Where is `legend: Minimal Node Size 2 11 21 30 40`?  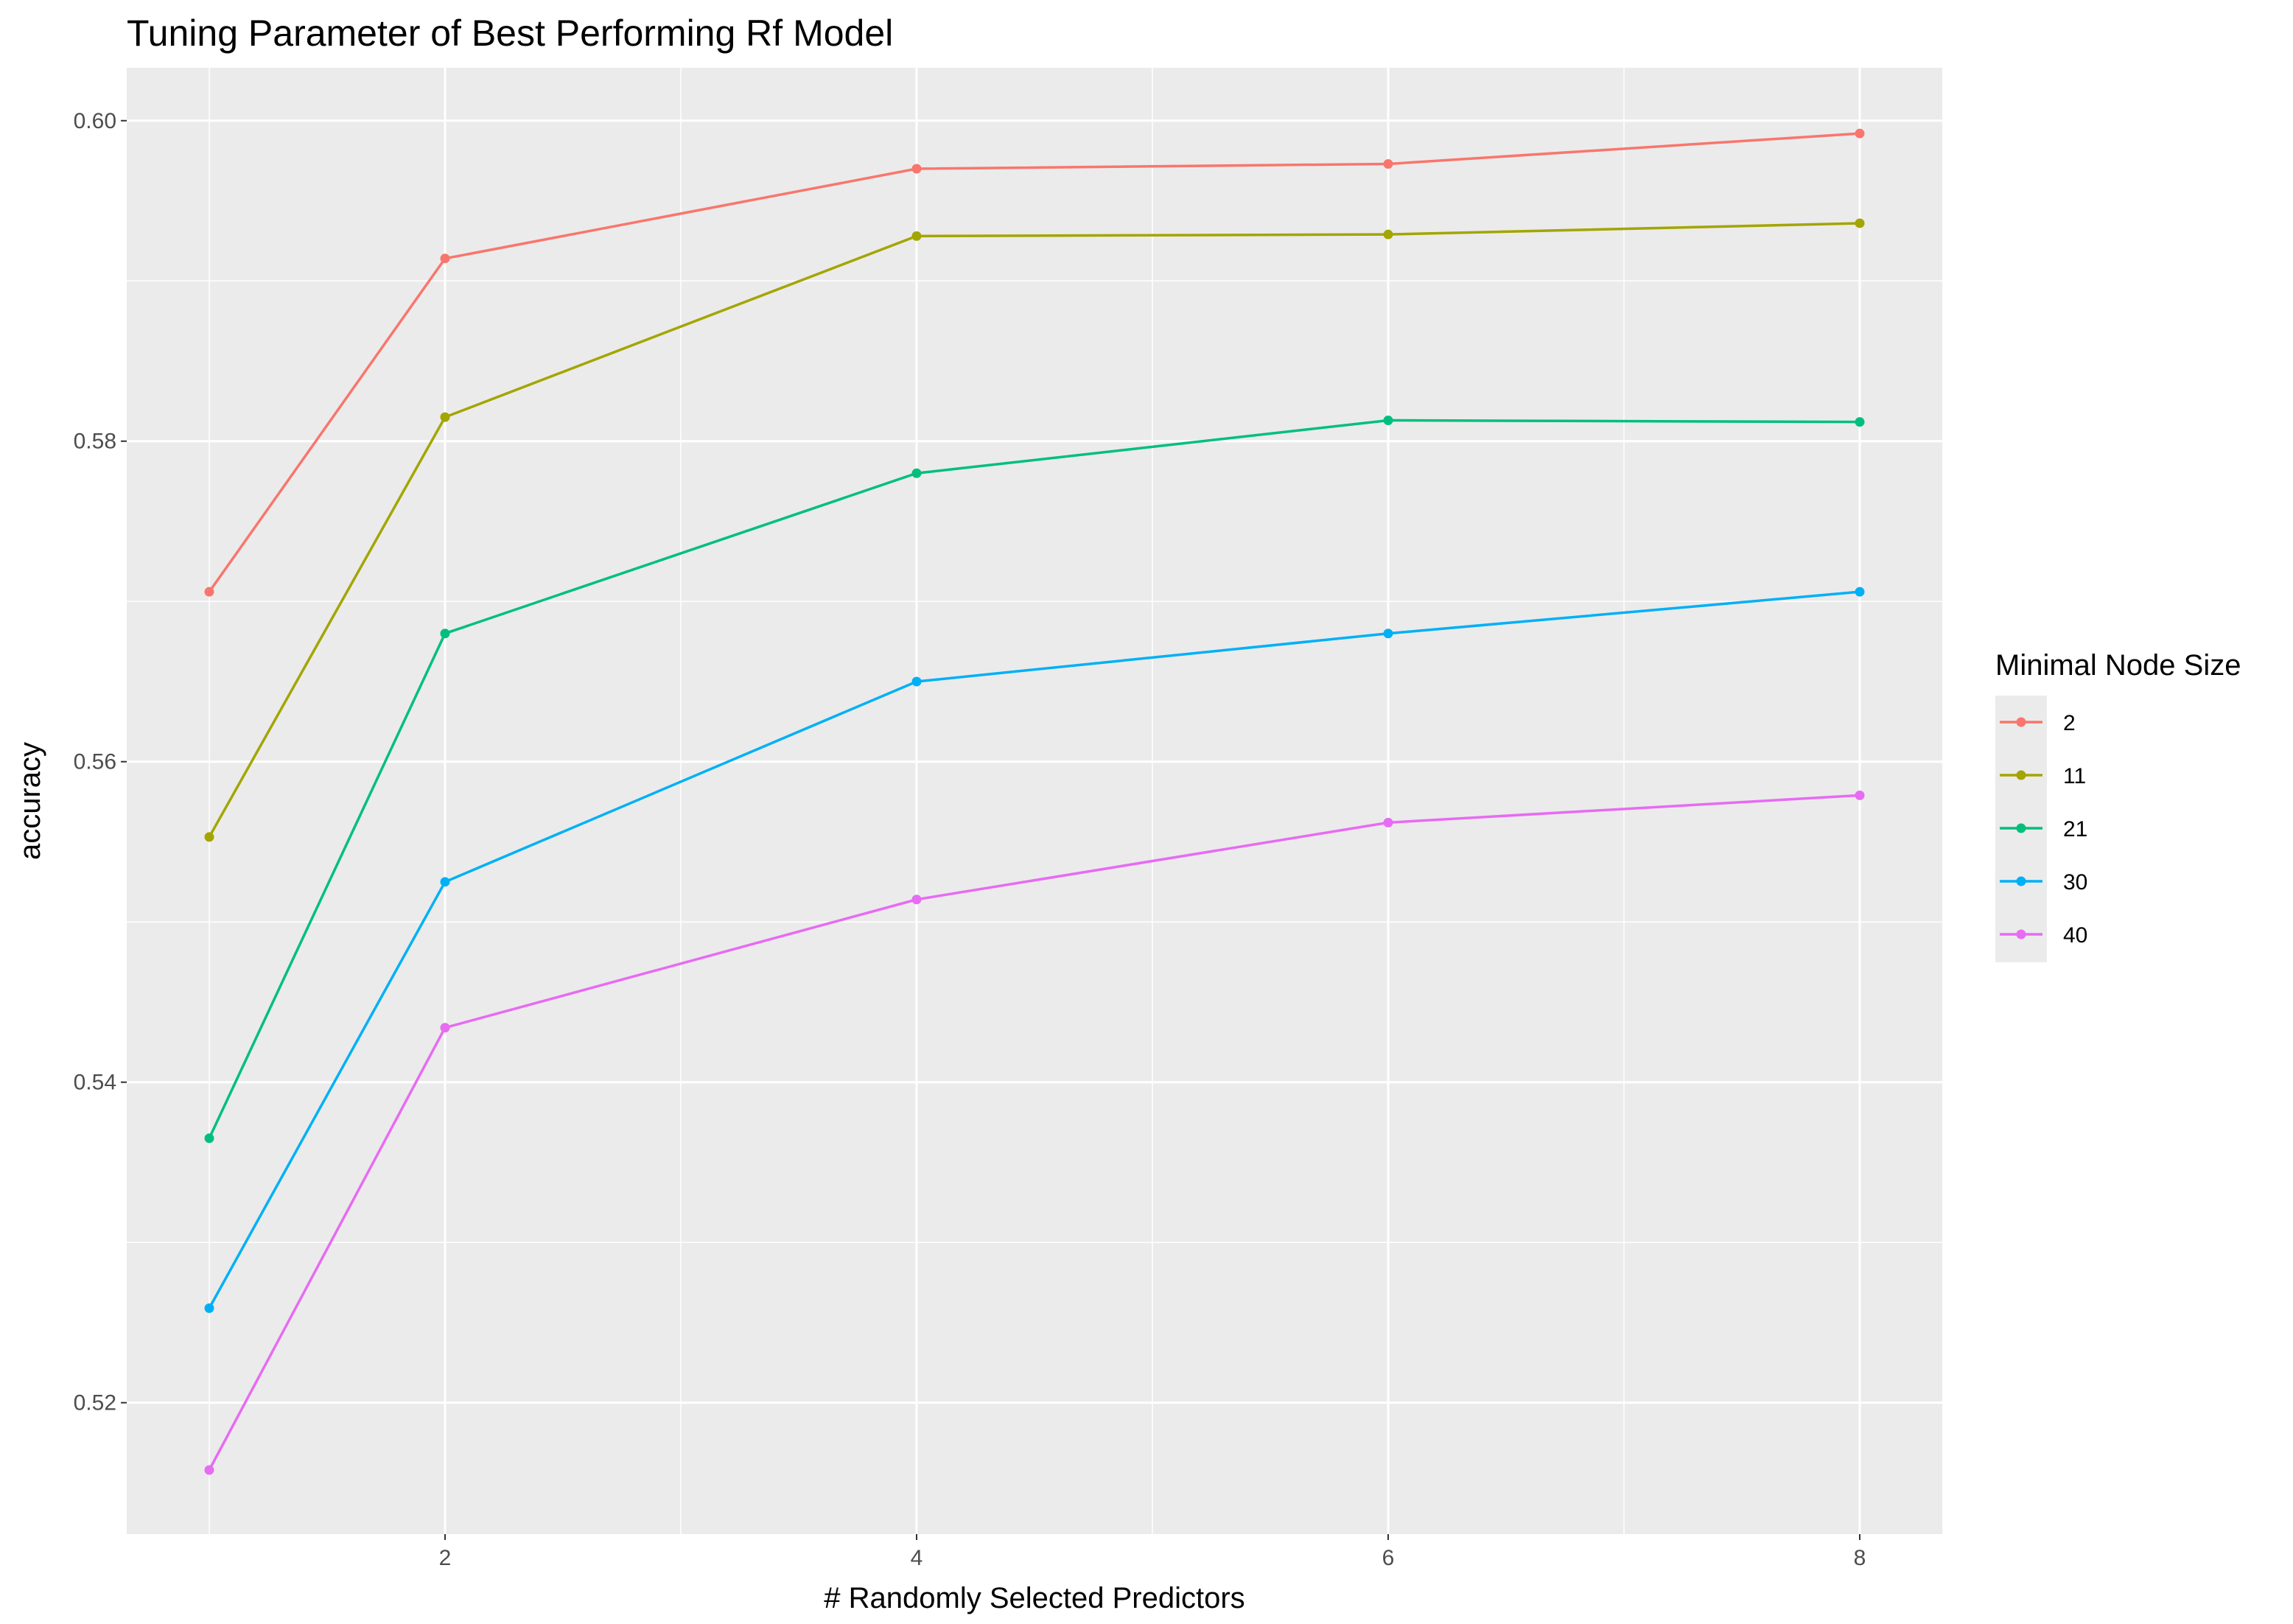 legend: Minimal Node Size 2 11 21 30 40 is located at coordinates (2118, 805).